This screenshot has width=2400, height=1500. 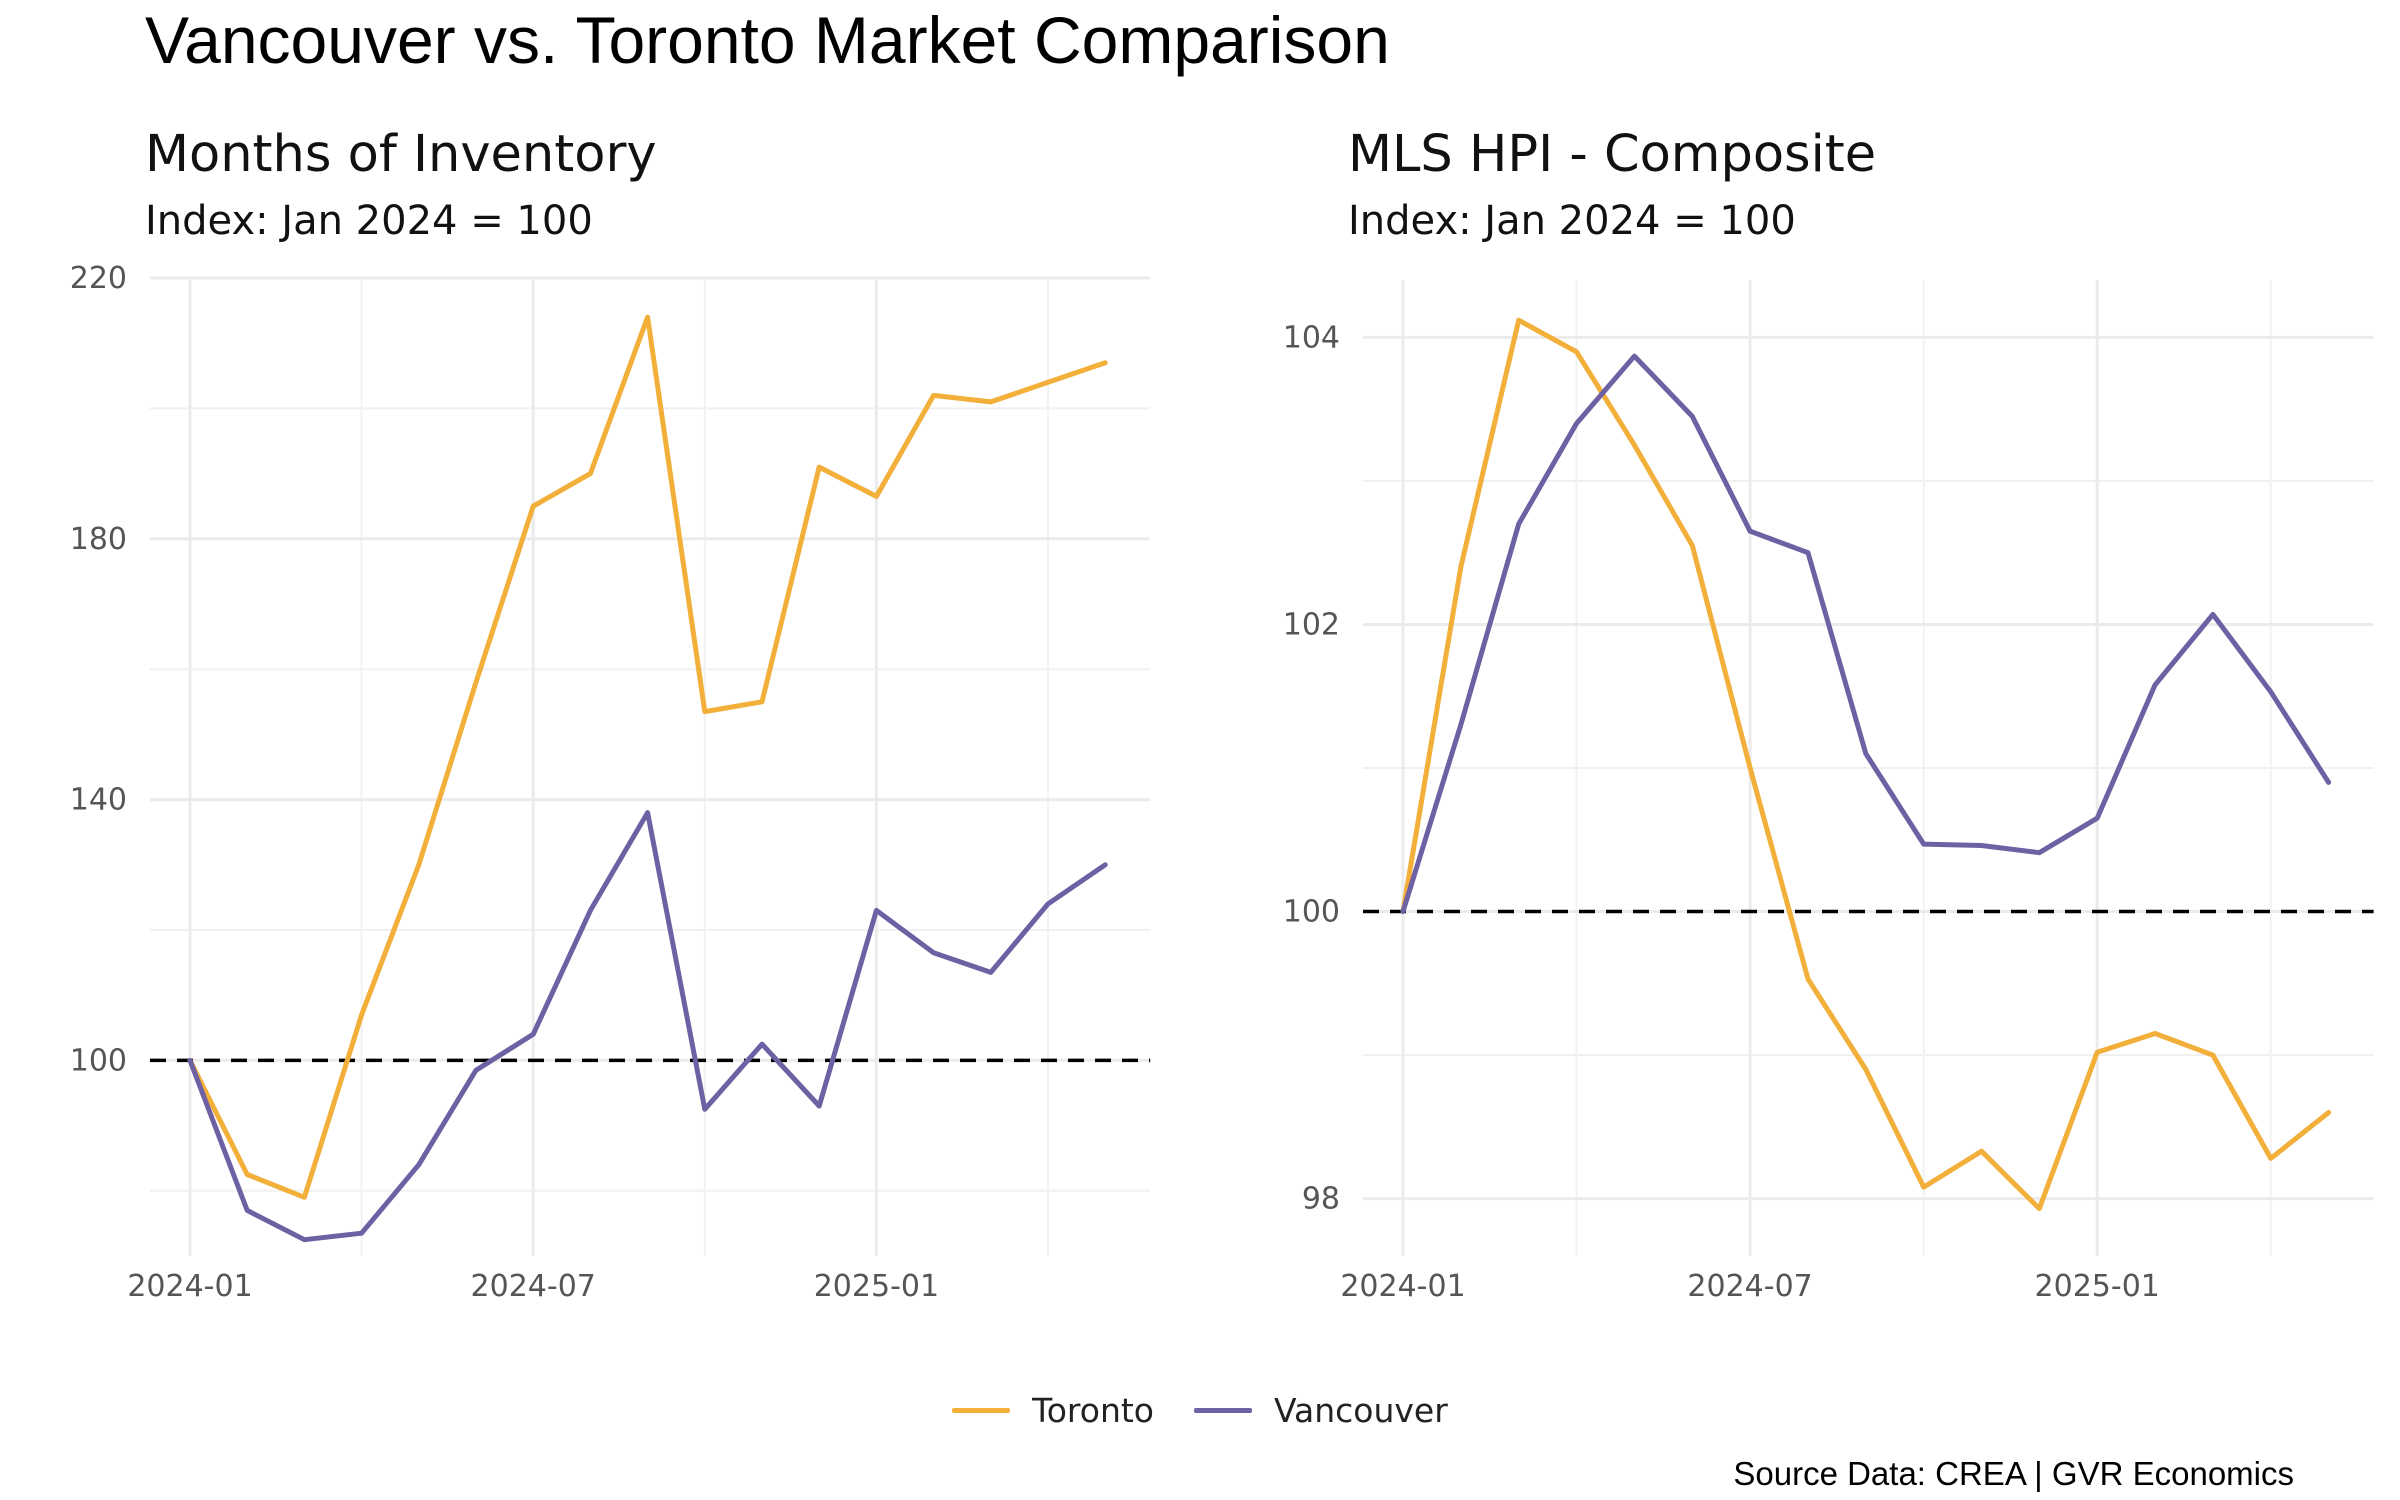 What do you see at coordinates (98, 800) in the screenshot?
I see `y-tick-label: 140` at bounding box center [98, 800].